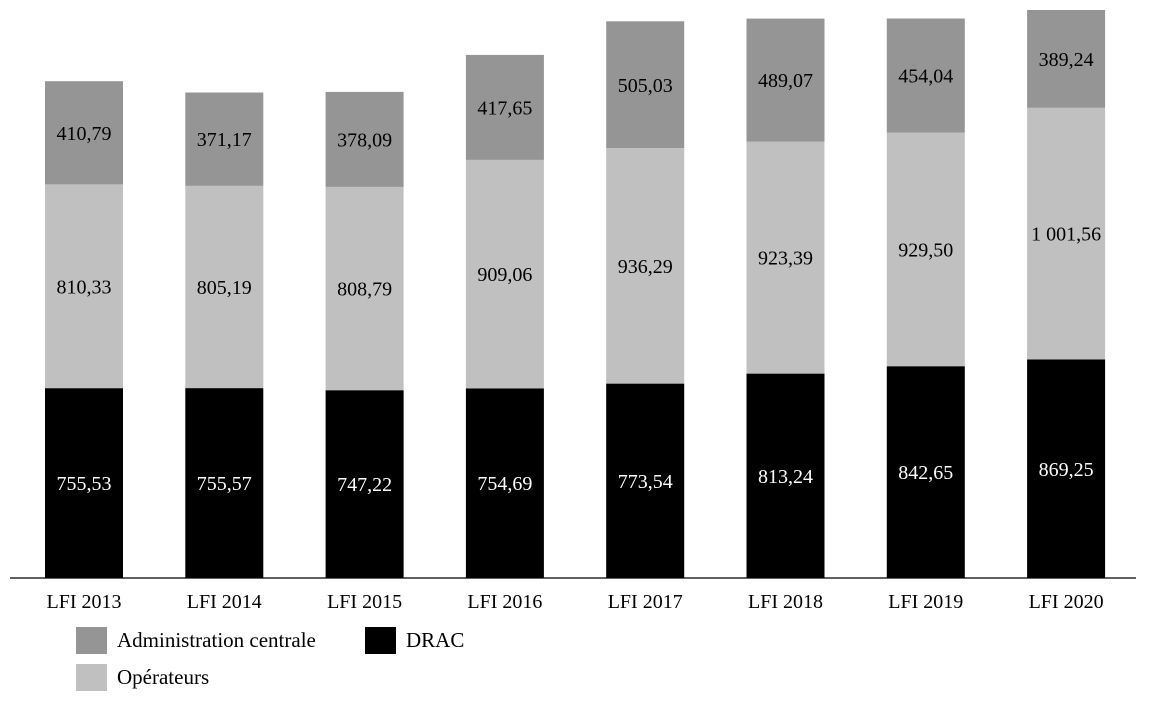 This screenshot has height=704, width=1149. I want to click on bar-operateurs-lfi-2015, so click(364, 288).